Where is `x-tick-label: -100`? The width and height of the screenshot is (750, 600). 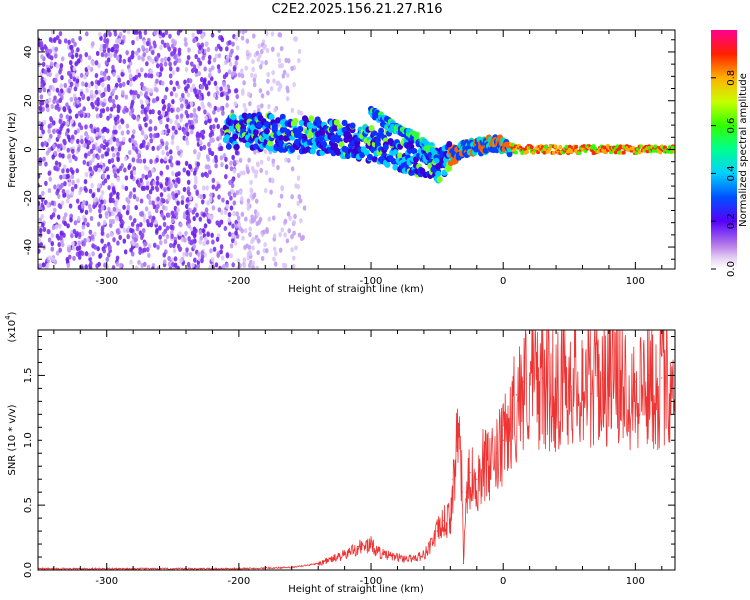
x-tick-label: -100 is located at coordinates (371, 281).